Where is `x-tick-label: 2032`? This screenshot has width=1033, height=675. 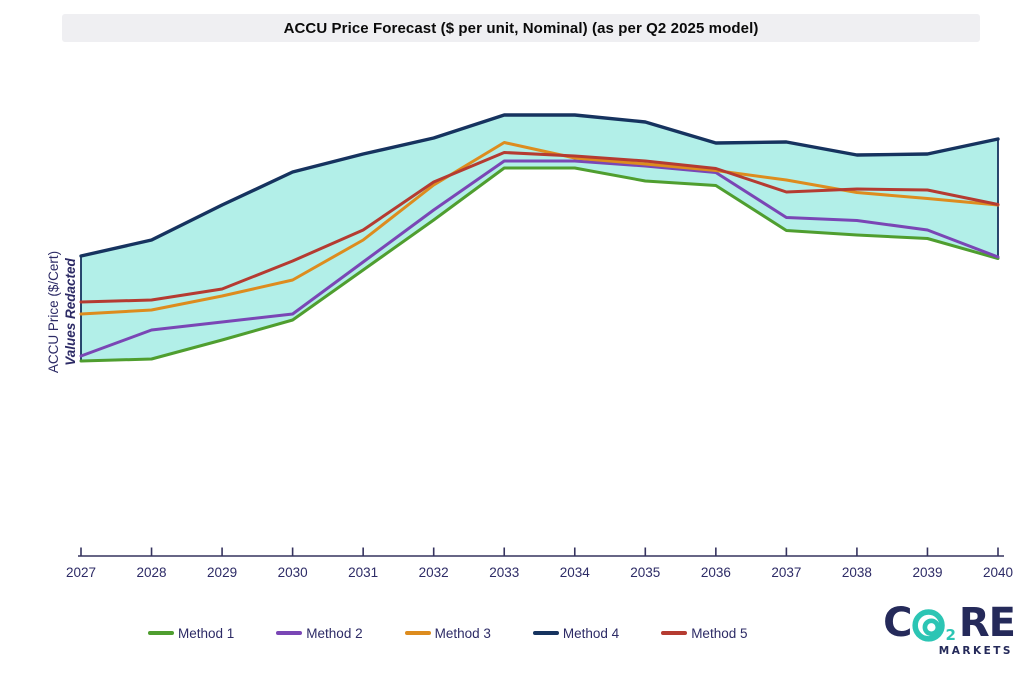
x-tick-label: 2032 is located at coordinates (434, 572).